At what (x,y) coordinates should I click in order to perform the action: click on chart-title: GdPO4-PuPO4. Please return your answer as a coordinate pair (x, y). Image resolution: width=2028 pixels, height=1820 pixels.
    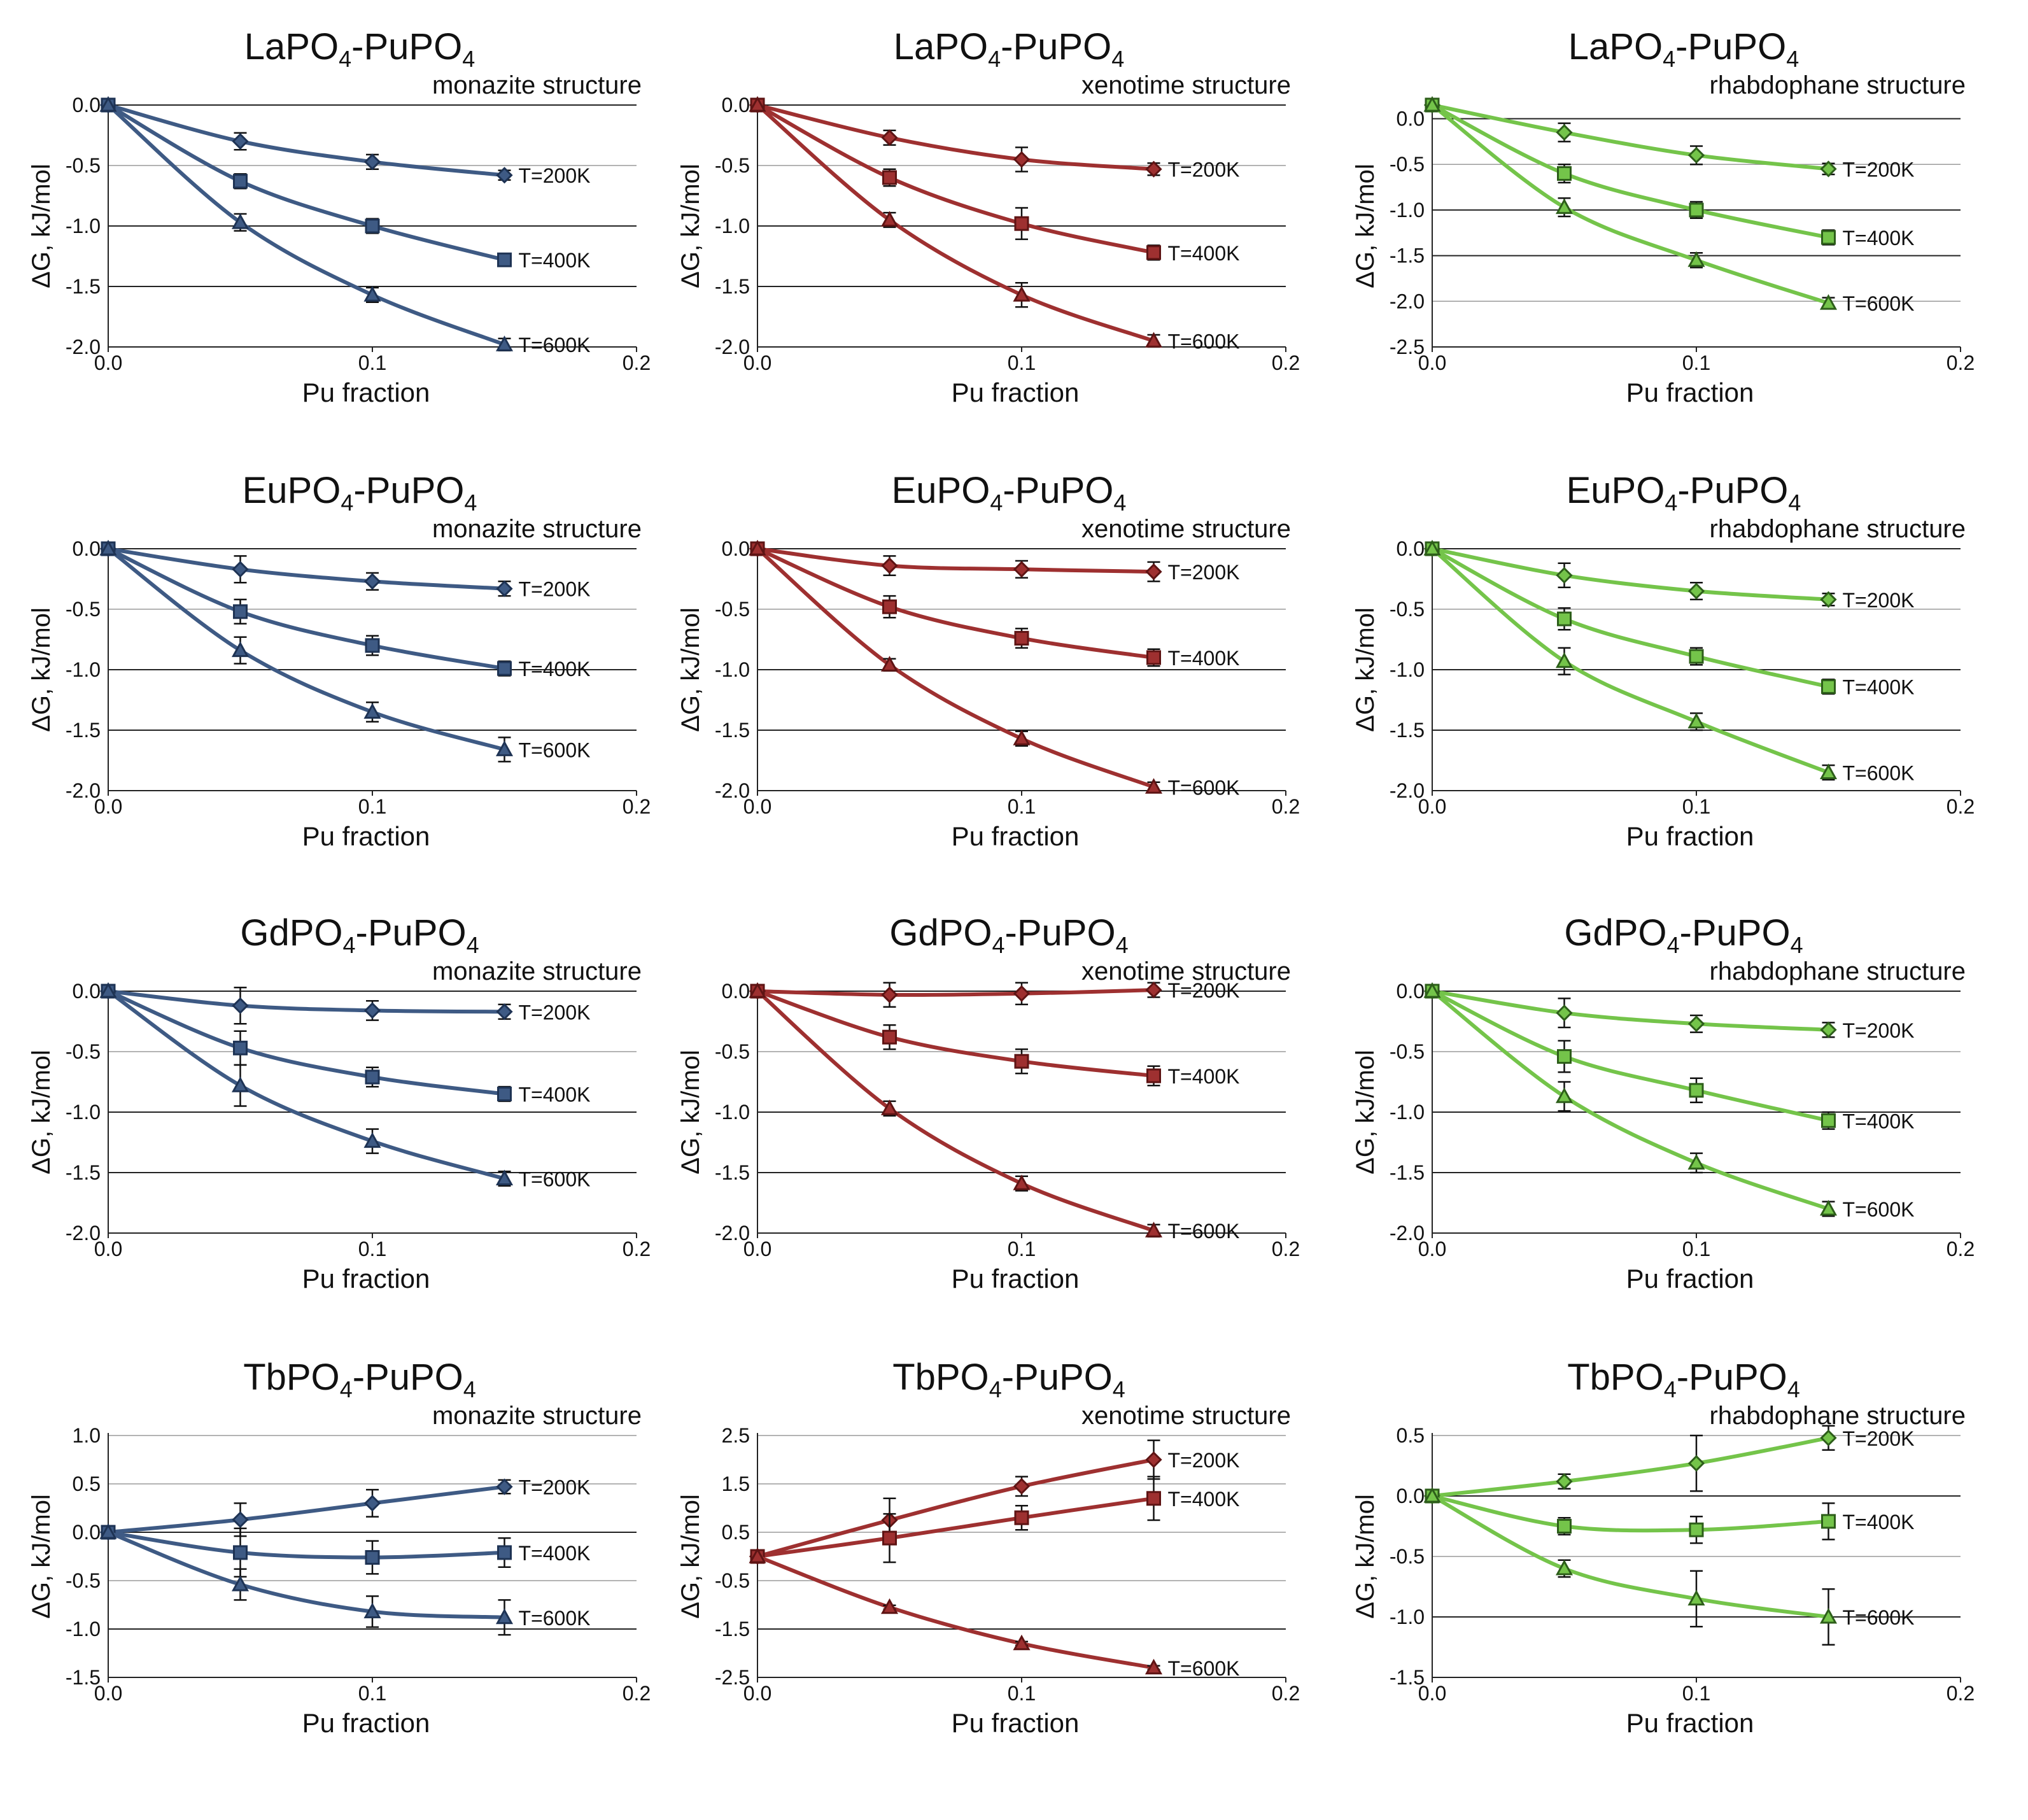
    Looking at the image, I should click on (1008, 935).